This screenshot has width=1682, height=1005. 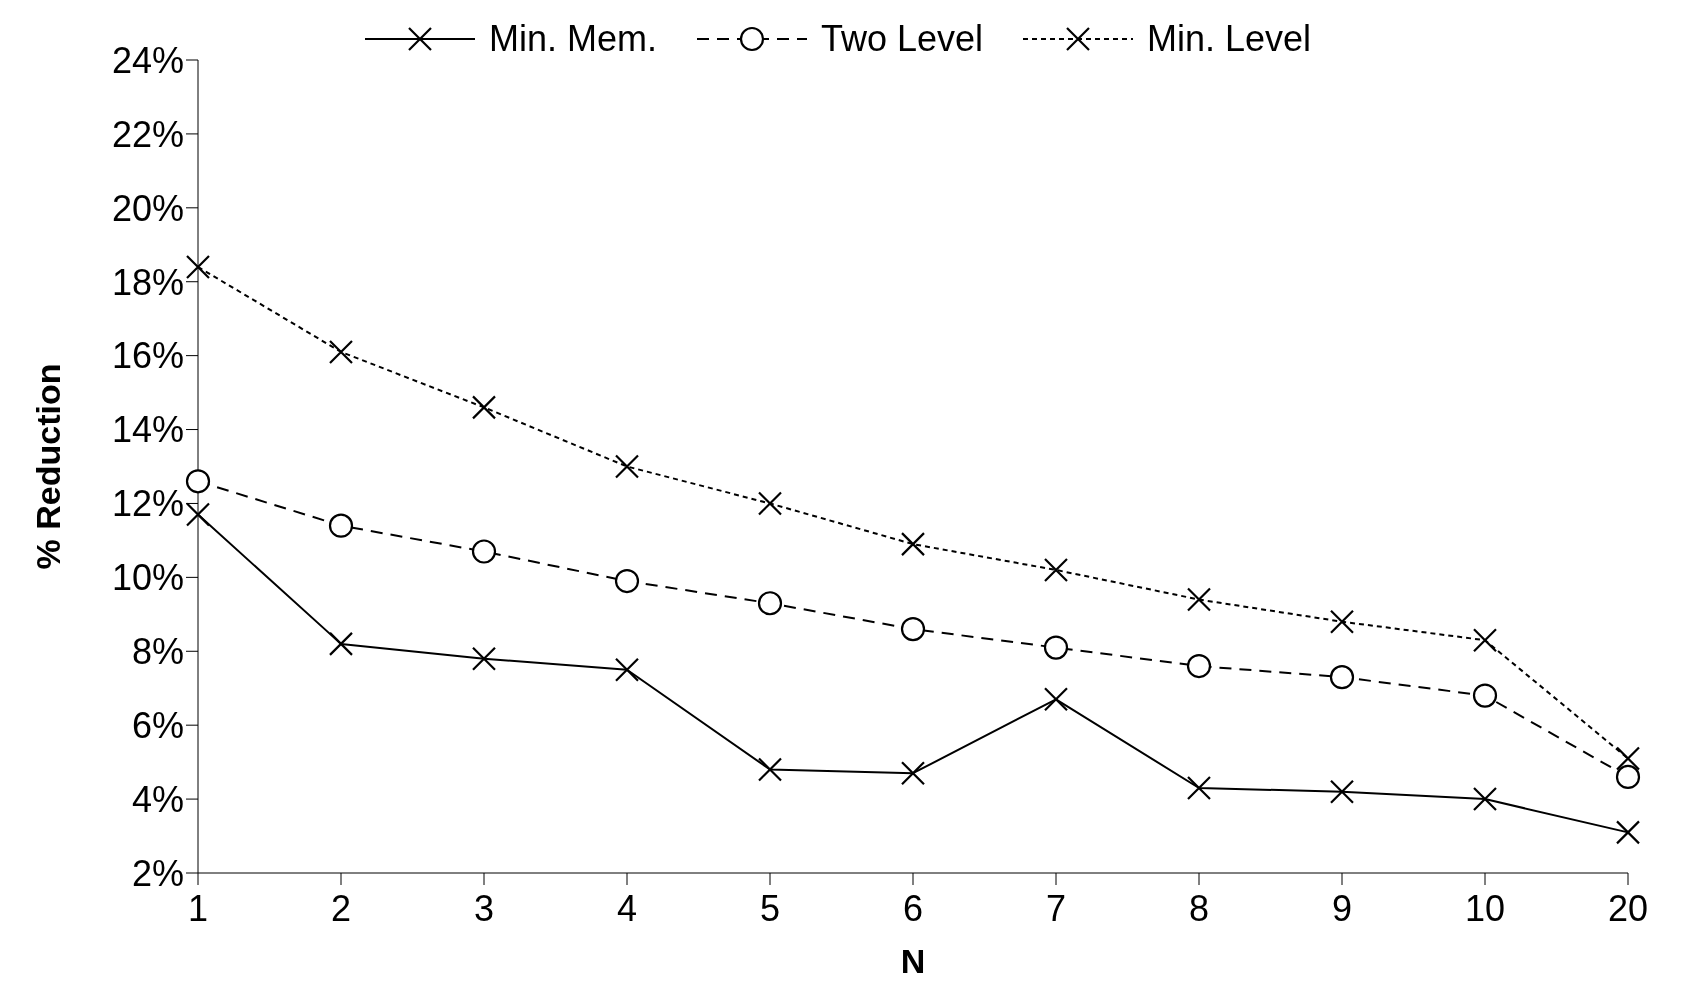 I want to click on legend-label: Min. Mem., so click(x=572, y=39).